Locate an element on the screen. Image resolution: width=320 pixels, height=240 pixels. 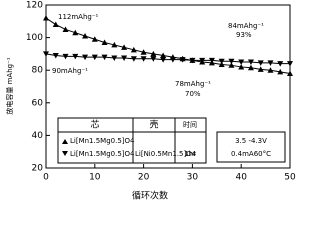
x-tick-label: 10 is located at coordinates (95, 178).